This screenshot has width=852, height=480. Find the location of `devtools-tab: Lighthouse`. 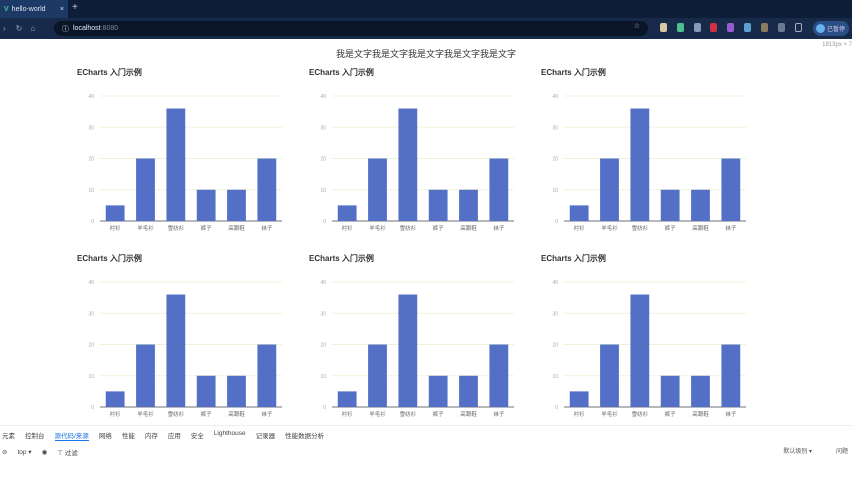

devtools-tab: Lighthouse is located at coordinates (229, 433).